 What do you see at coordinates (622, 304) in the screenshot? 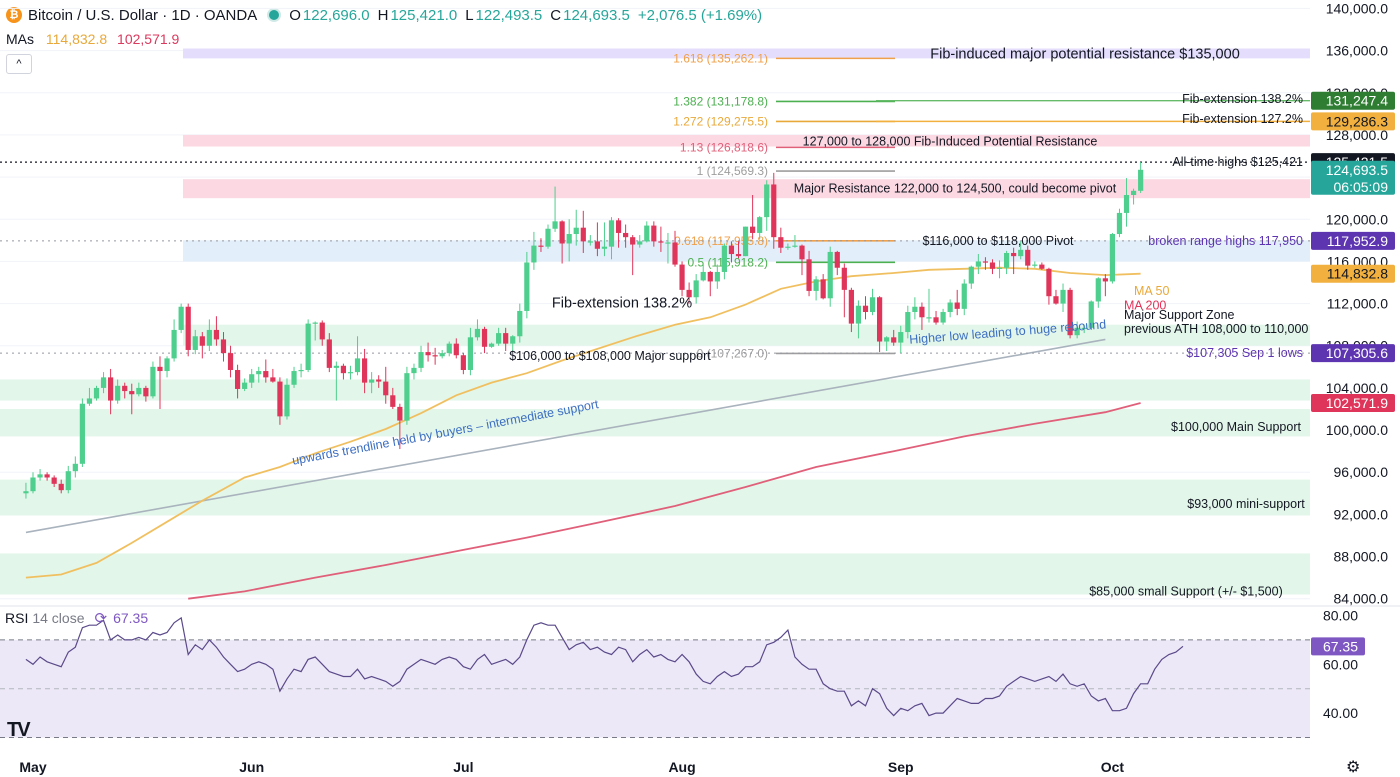
I see `annotation-label: Fib-extension 138.2%` at bounding box center [622, 304].